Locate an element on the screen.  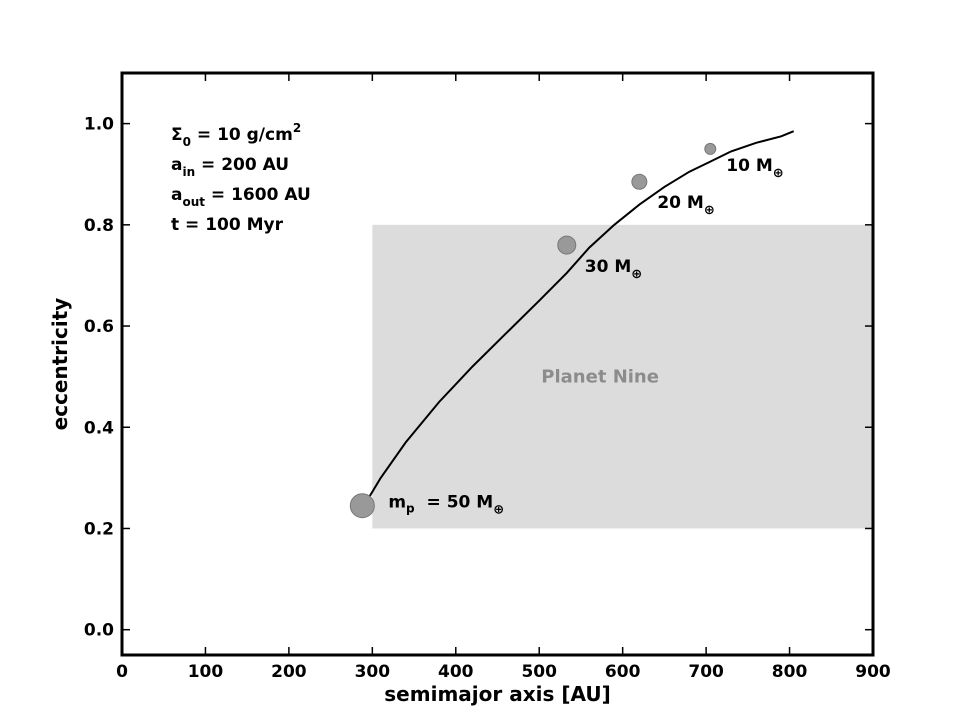
x-tick-label: 600 is located at coordinates (623, 672).